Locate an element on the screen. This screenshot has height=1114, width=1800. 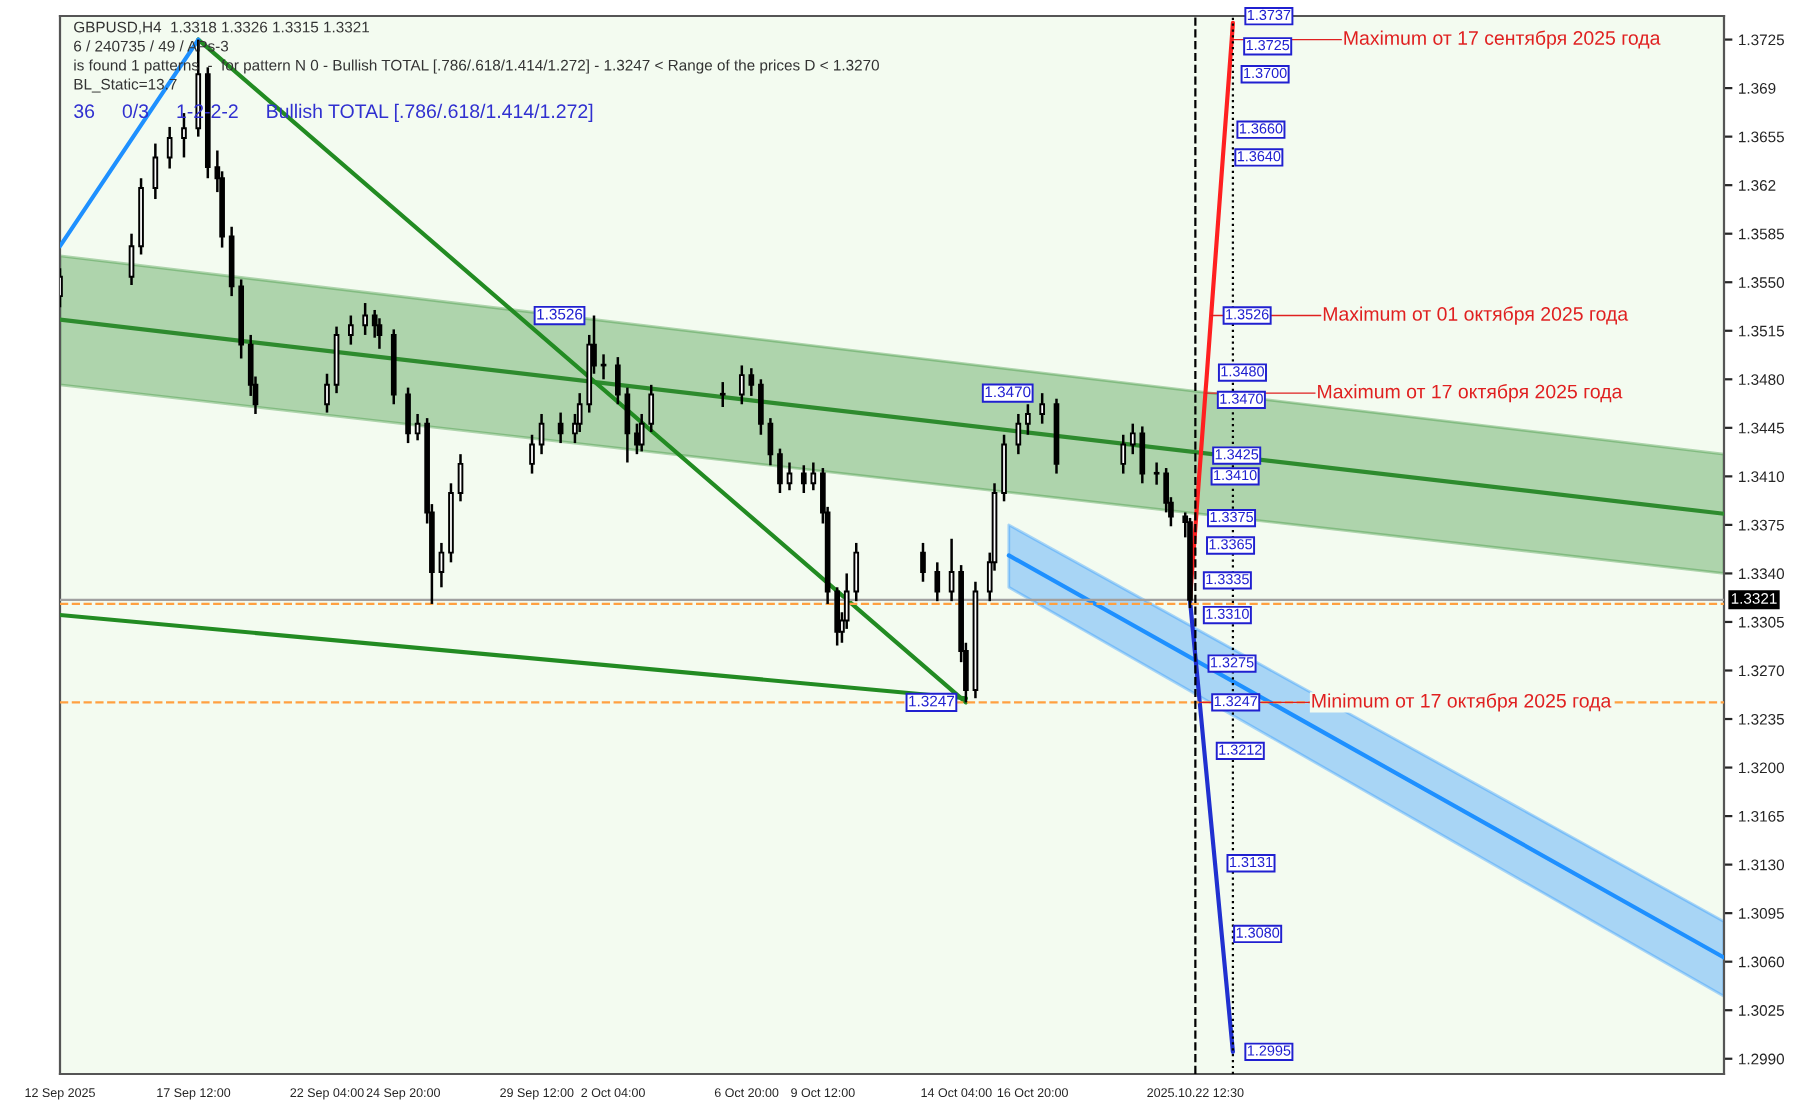
annotation: Maximum от 01 октября 2025 года is located at coordinates (1476, 315).